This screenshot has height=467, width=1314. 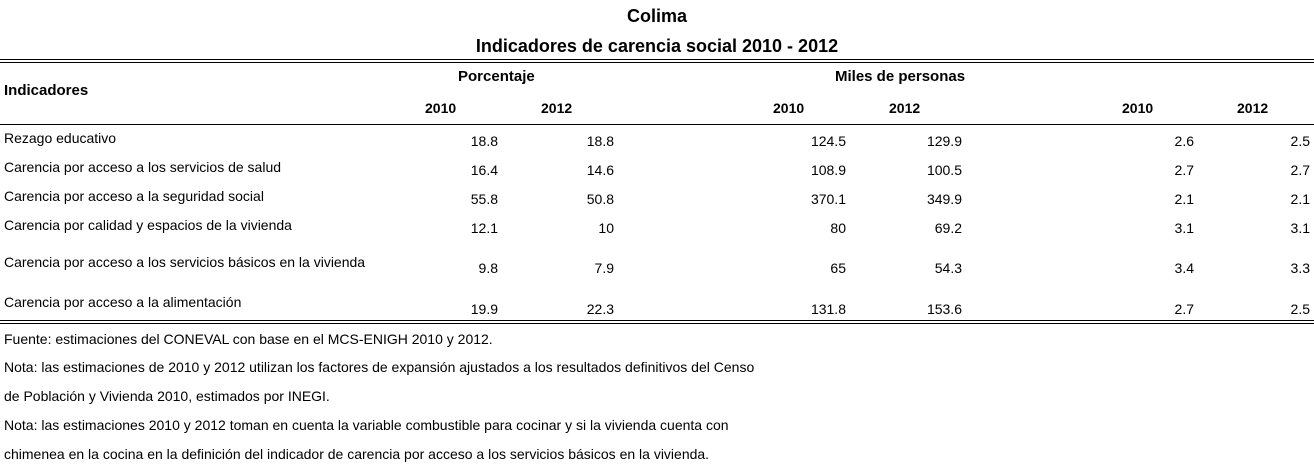 I want to click on cell-value: 65, so click(x=838, y=268).